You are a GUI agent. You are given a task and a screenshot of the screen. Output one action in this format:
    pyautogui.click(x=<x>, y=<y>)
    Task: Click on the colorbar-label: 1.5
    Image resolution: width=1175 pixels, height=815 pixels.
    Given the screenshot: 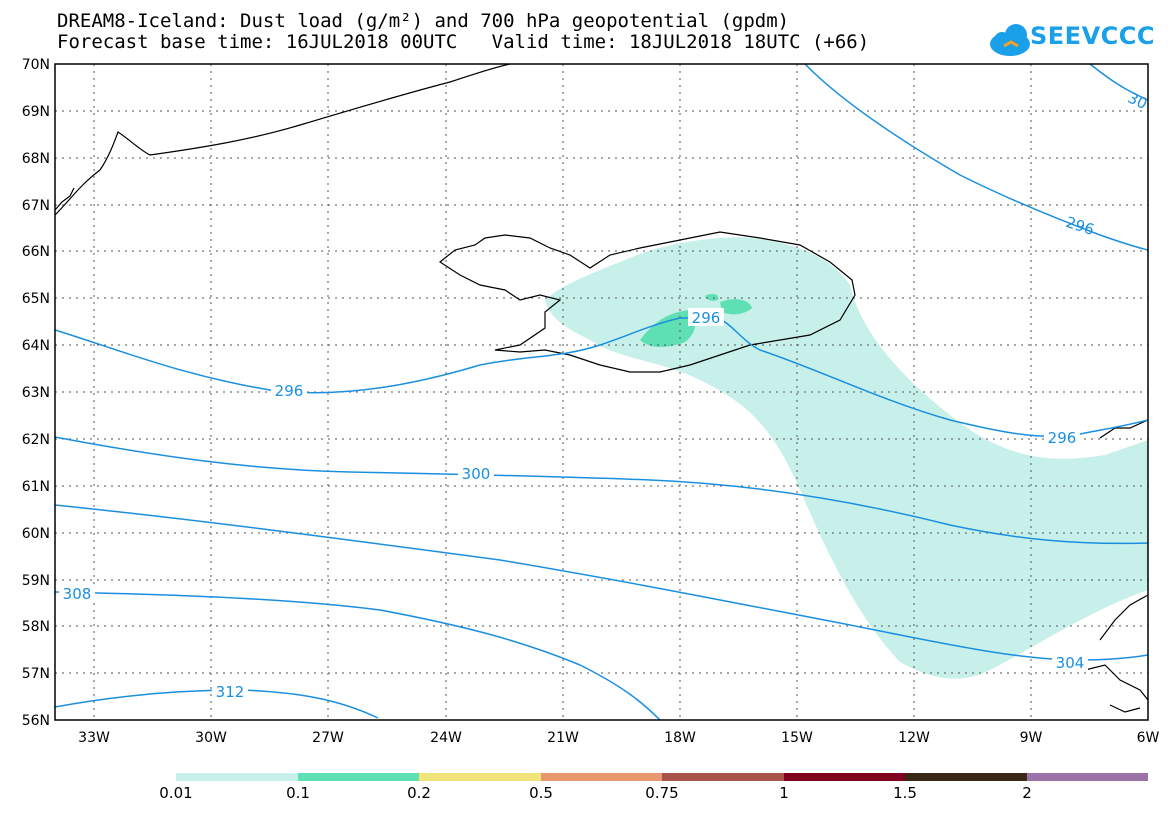 What is the action you would take?
    pyautogui.click(x=905, y=793)
    